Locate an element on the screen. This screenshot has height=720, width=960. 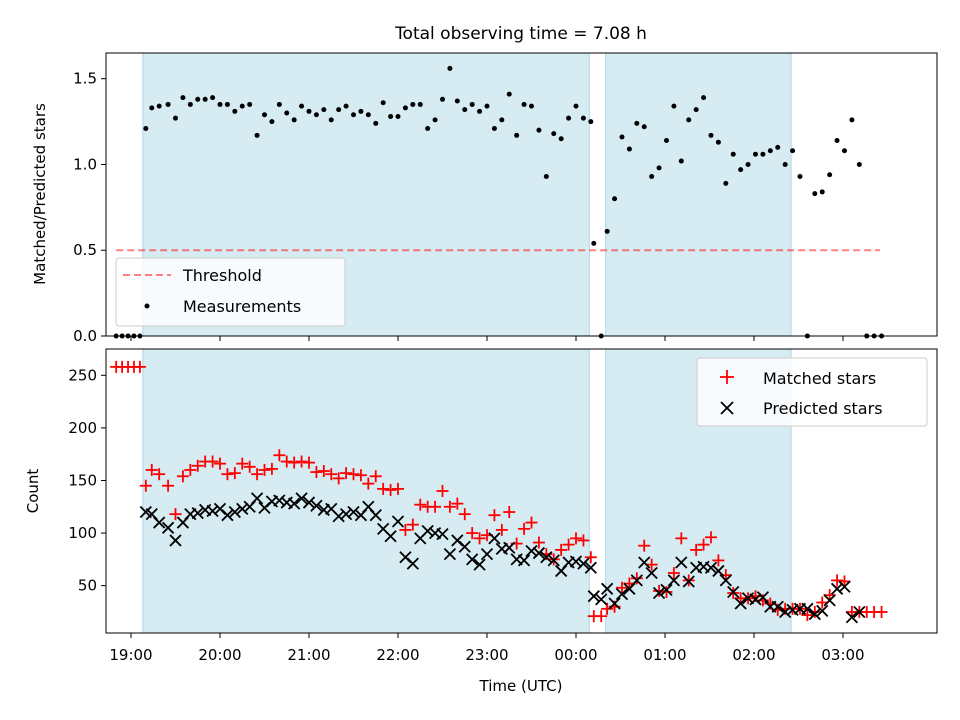
ratio-y-label: Matched/Predicted stars is located at coordinates (40, 194).